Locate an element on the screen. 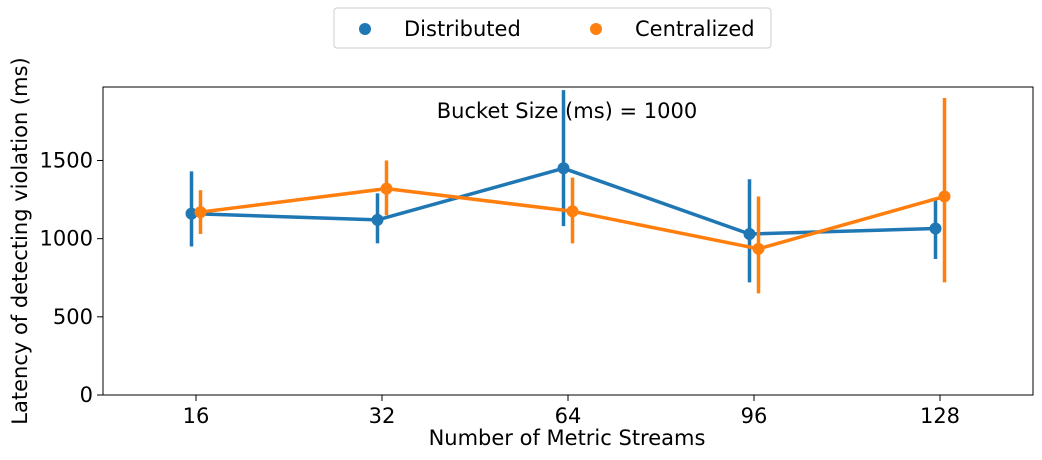 This screenshot has width=1042, height=460. legend: Distributed Centralized is located at coordinates (552, 28).